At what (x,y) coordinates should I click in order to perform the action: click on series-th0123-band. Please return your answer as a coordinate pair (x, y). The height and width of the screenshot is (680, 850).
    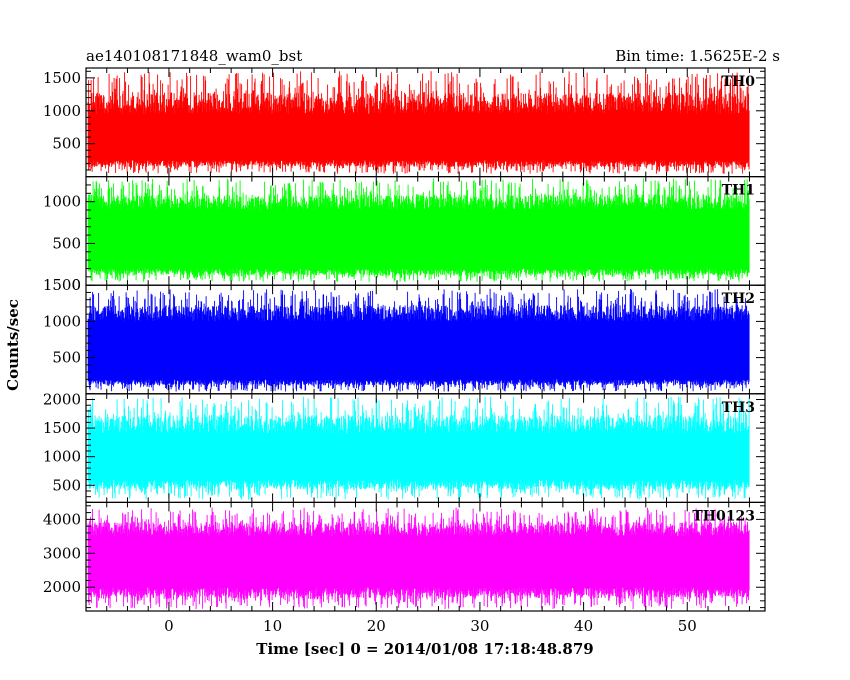
    Looking at the image, I should click on (419, 562).